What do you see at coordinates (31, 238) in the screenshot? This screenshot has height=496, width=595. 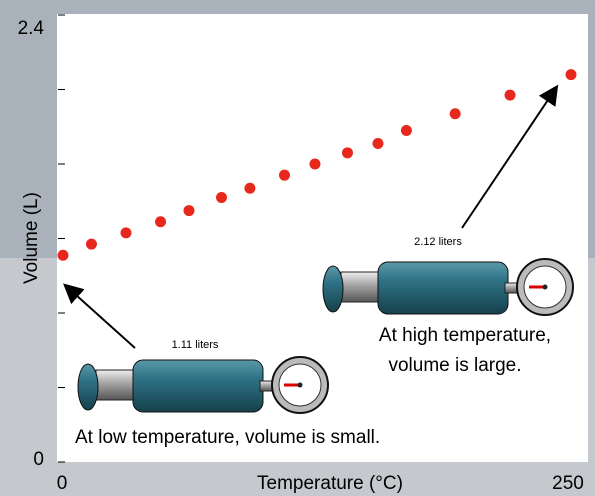 I see `y-axis-title: Volume (L)` at bounding box center [31, 238].